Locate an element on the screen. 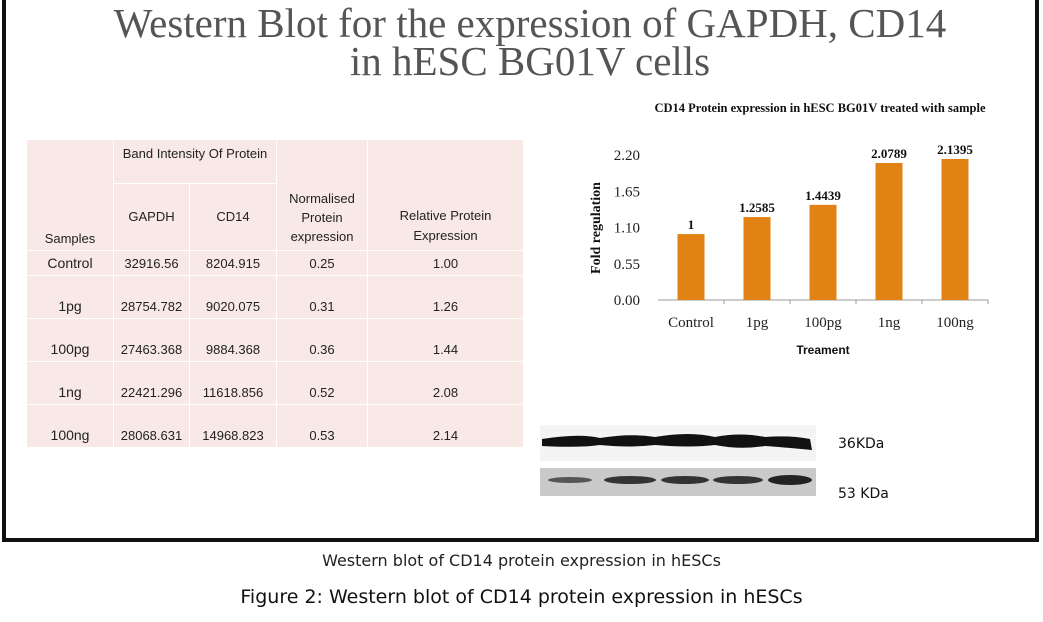  header-gapdh: GAPDH is located at coordinates (151, 217).